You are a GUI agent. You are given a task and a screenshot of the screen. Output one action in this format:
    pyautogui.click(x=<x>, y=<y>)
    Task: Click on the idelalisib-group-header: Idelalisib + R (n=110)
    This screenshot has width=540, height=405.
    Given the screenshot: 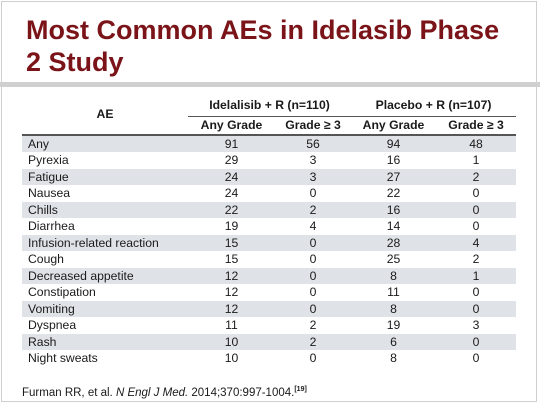 What is the action you would take?
    pyautogui.click(x=269, y=105)
    